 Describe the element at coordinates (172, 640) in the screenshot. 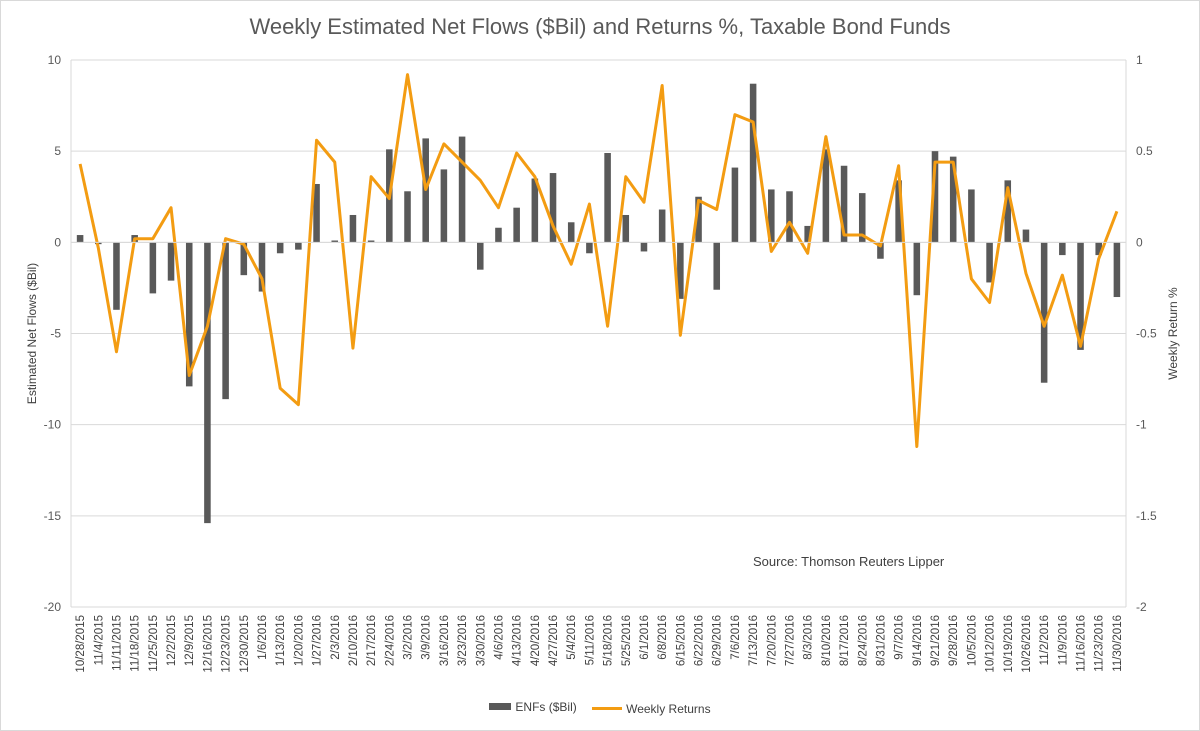

I see `x-tick-label: 12/2/2015` at that location.